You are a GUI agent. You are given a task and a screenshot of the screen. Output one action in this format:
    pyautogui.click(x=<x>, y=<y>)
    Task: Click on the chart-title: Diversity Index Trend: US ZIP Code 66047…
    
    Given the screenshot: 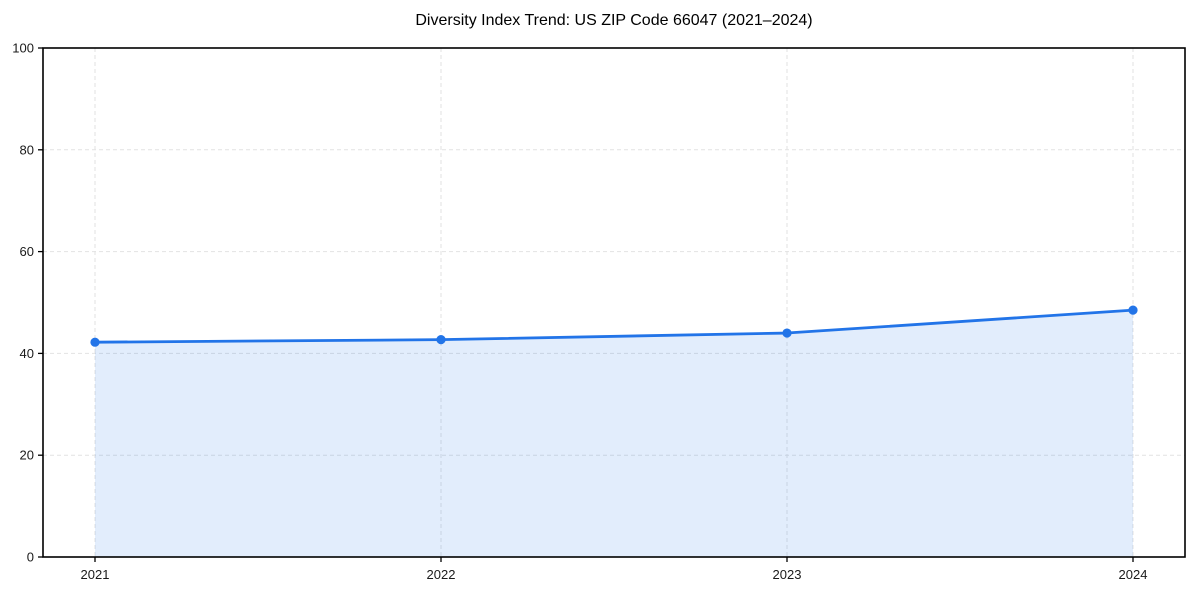 What is the action you would take?
    pyautogui.click(x=614, y=20)
    